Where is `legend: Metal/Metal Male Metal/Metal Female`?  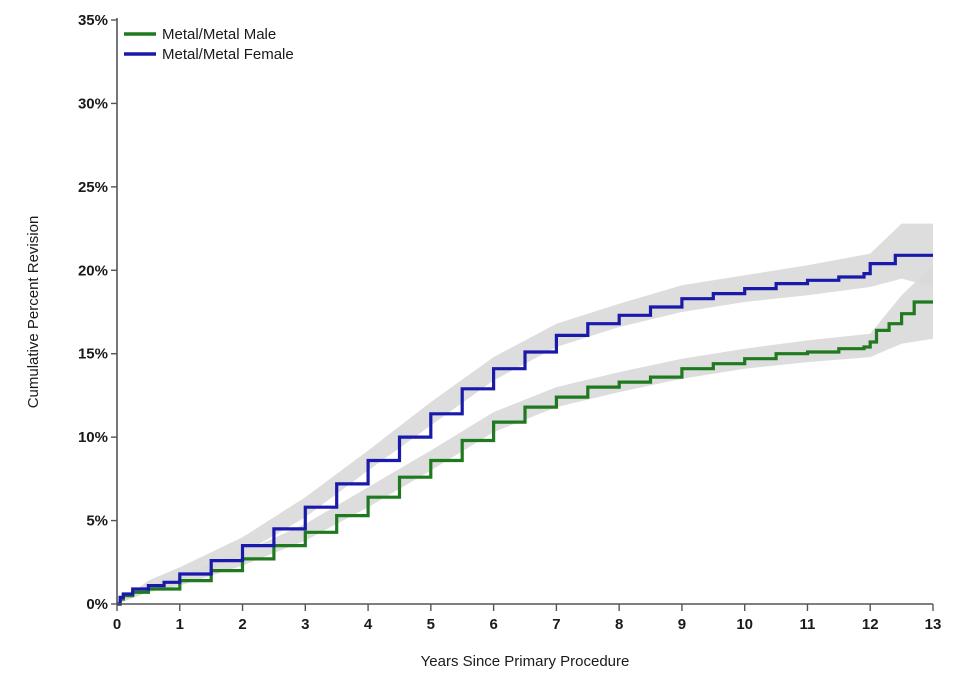
legend: Metal/Metal Male Metal/Metal Female is located at coordinates (209, 44).